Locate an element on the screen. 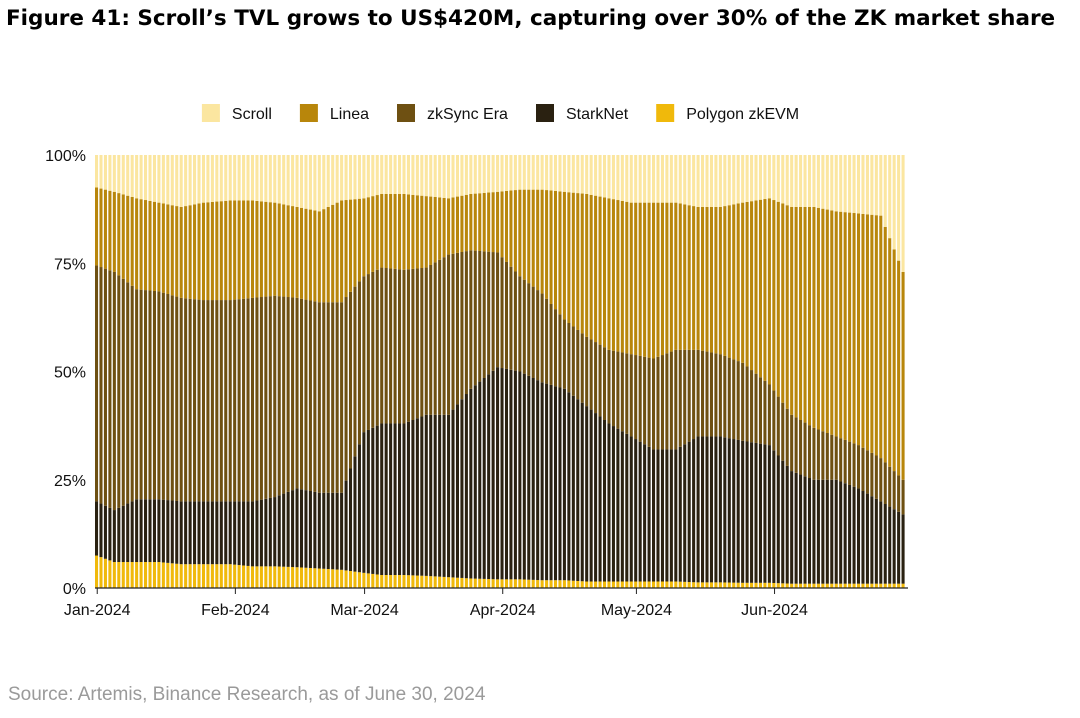 This screenshot has height=718, width=1080. y-tick-label: 50% is located at coordinates (70, 373).